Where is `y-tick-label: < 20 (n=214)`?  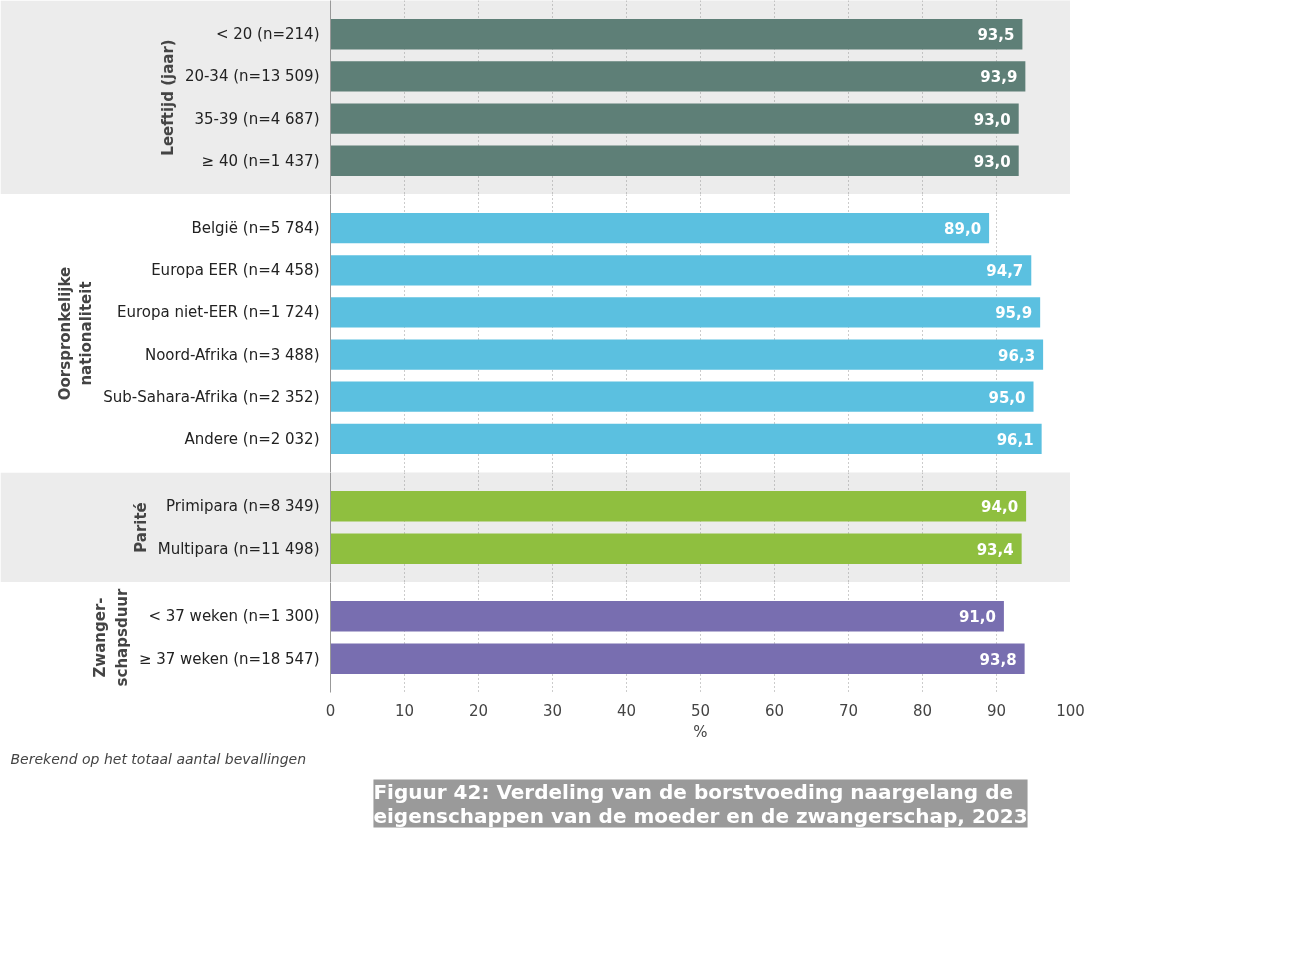
y-tick-label: < 20 (n=214) is located at coordinates (267, 34).